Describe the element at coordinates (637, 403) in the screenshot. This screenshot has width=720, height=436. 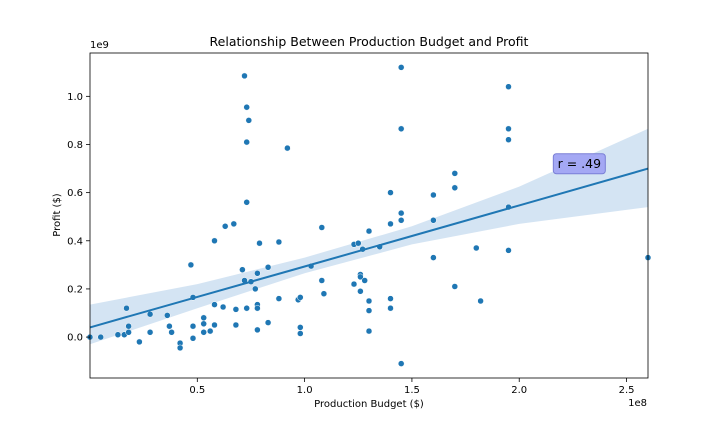
I see `x-axis-multiplier: 1e8` at that location.